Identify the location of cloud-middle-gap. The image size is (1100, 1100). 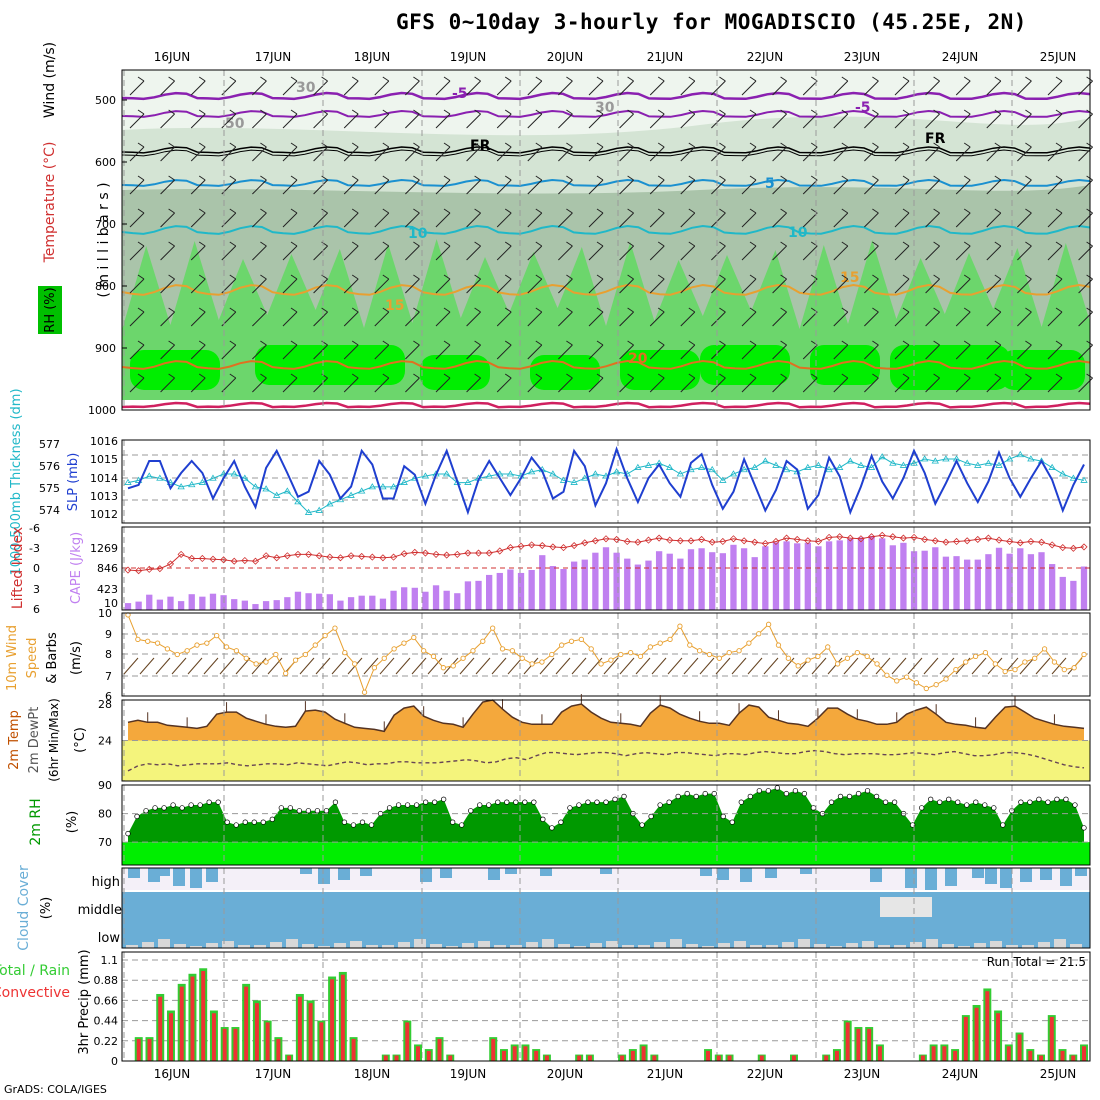
(906, 907).